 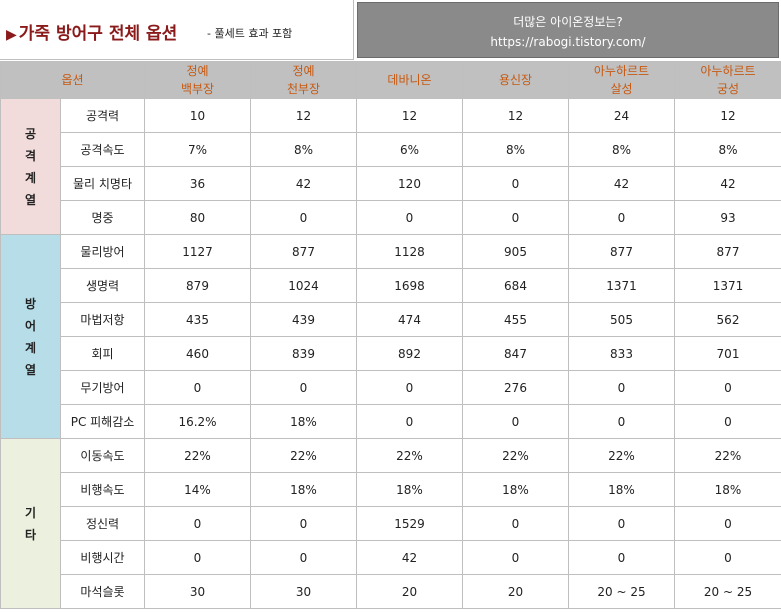 What do you see at coordinates (197, 80) in the screenshot?
I see `column-header: 정예 백부장` at bounding box center [197, 80].